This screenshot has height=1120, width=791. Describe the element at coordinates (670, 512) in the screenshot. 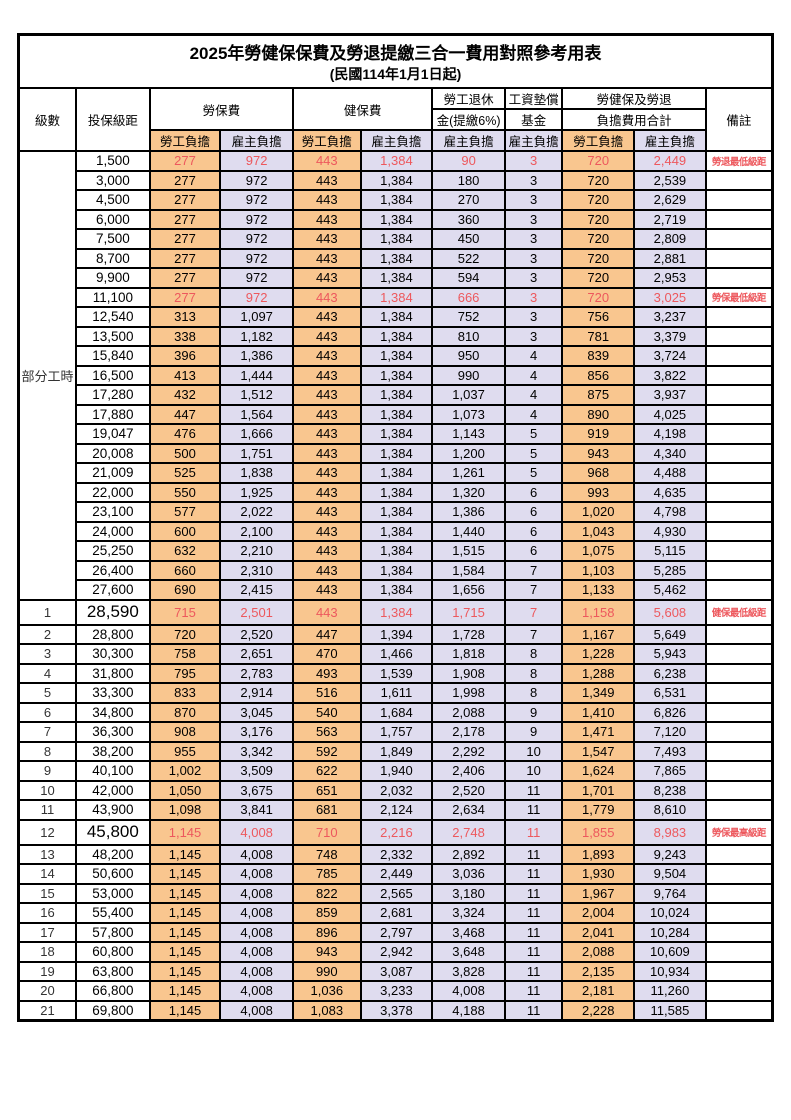

I see `total-employer-cell: 4,798` at that location.